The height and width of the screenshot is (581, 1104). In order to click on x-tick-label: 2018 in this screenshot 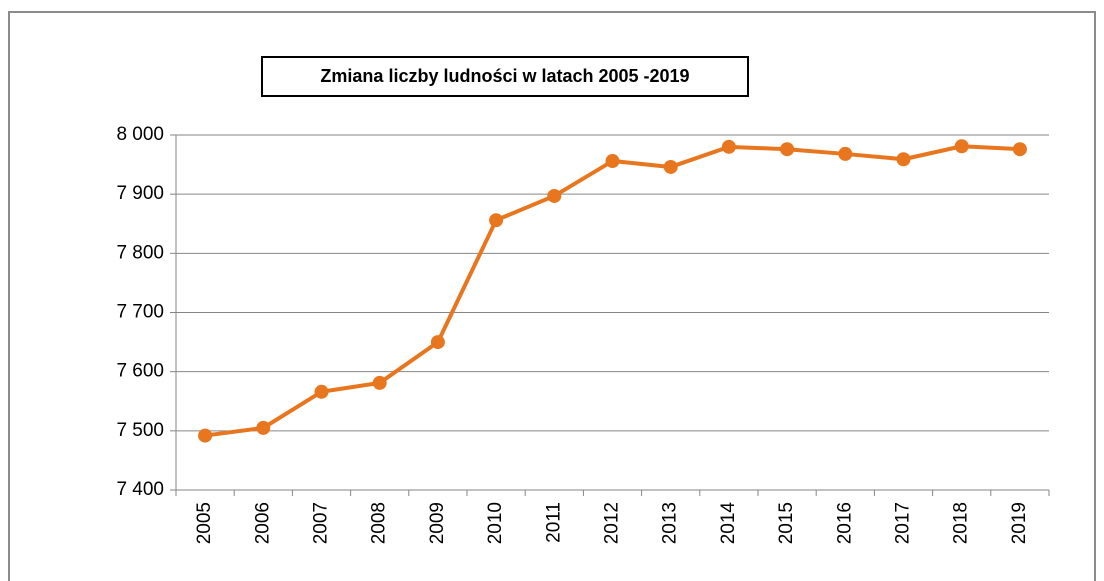, I will do `click(961, 523)`.